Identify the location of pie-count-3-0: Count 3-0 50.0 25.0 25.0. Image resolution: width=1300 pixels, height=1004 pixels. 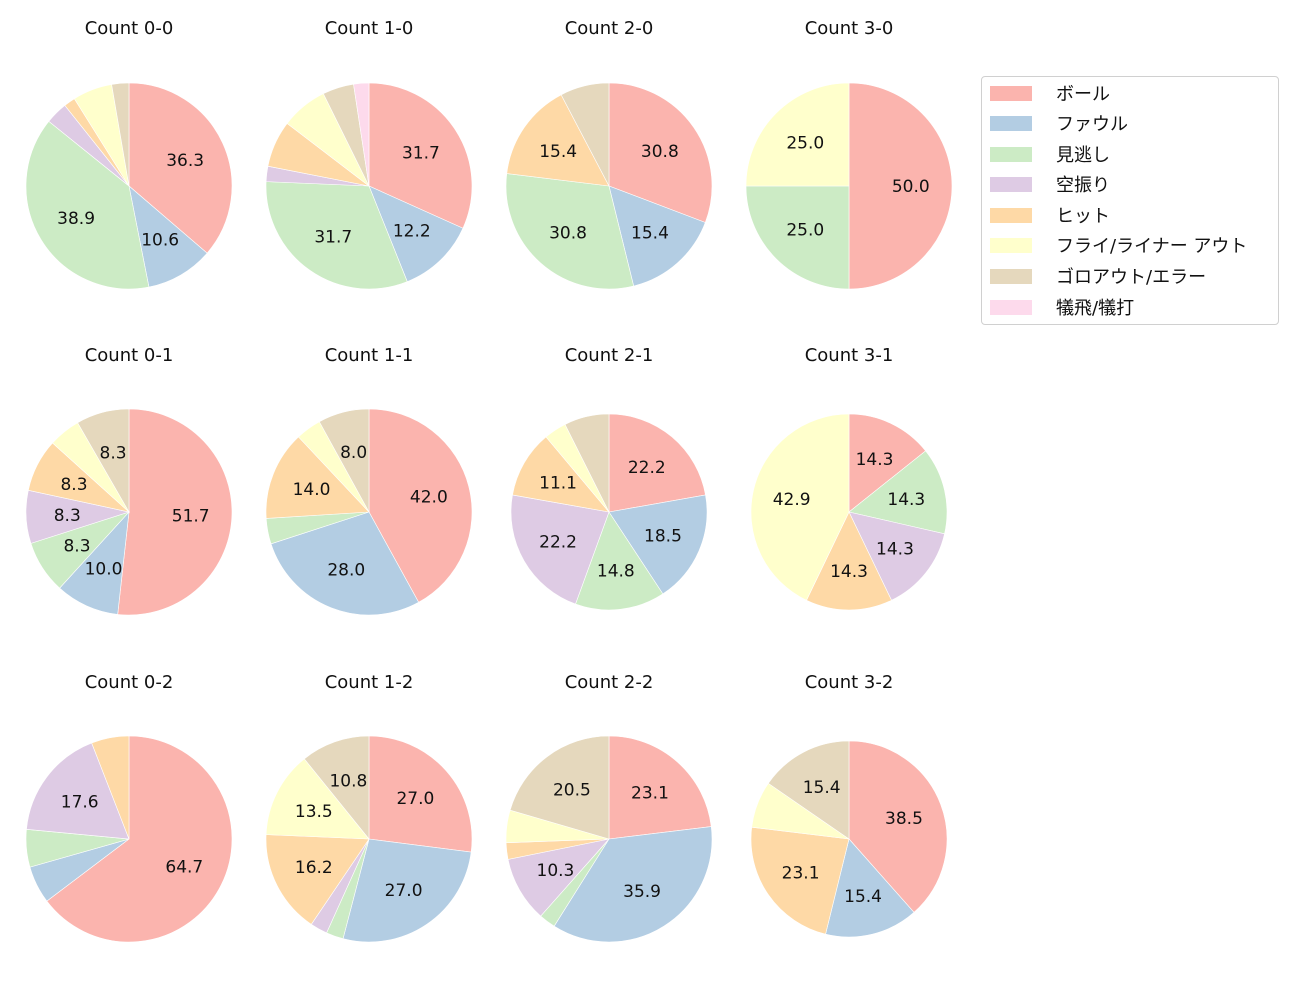
(849, 154).